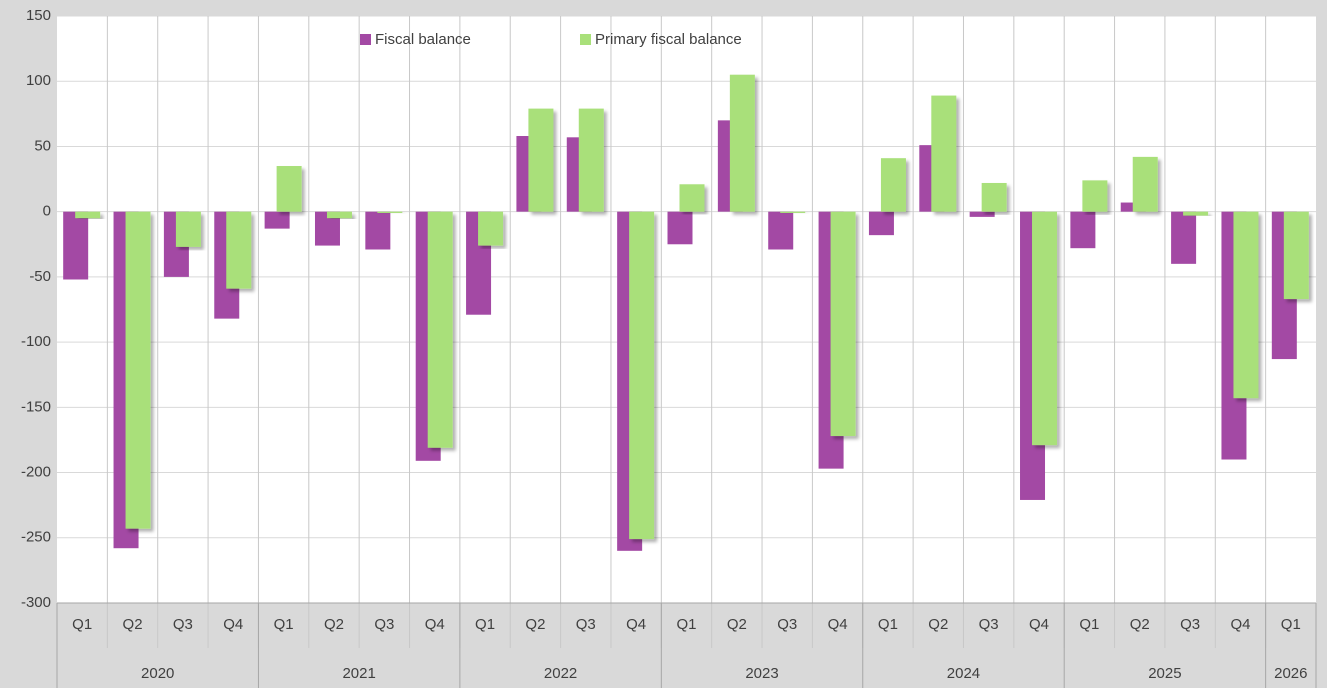 This screenshot has height=688, width=1327. What do you see at coordinates (423, 39) in the screenshot?
I see `legend-label: Fiscal balance` at bounding box center [423, 39].